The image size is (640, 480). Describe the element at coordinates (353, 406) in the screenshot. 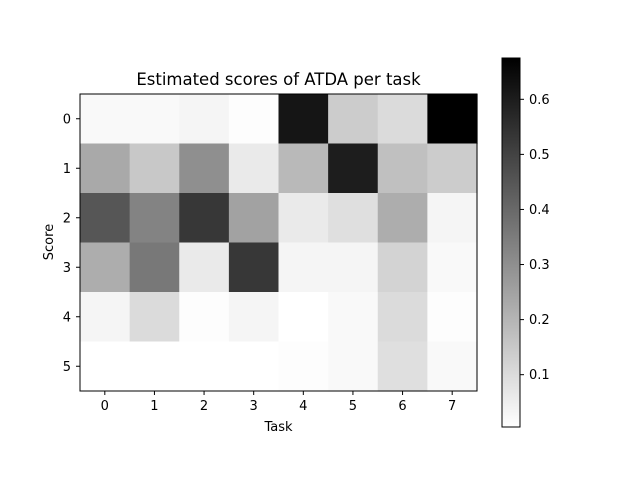

I see `x-tick-label: 5` at that location.